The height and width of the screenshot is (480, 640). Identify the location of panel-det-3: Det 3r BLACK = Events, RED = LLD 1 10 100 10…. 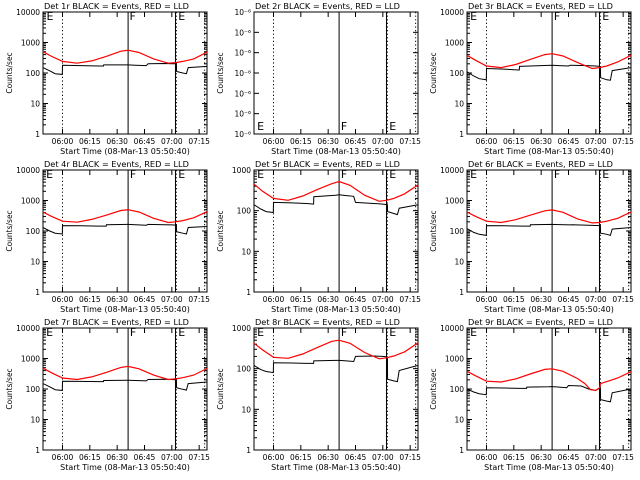
(531, 78).